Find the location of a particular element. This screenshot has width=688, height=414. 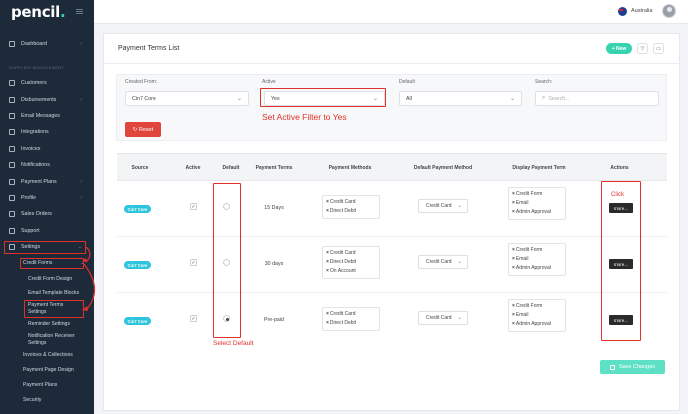

sidebar-item-reminder-settings: Reminder Settings is located at coordinates (49, 324).